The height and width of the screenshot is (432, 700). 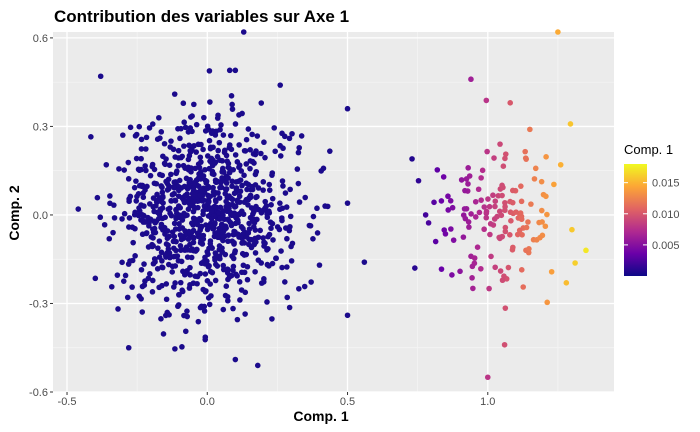 What do you see at coordinates (635, 220) in the screenshot?
I see `colorbar` at bounding box center [635, 220].